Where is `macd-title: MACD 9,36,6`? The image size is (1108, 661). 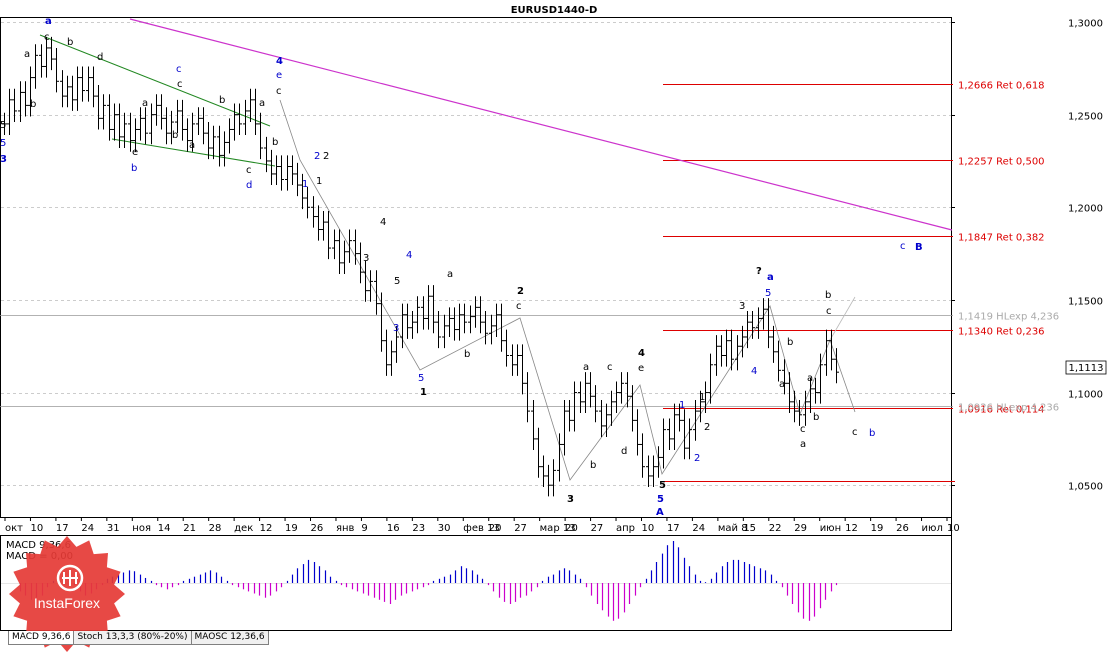 macd-title: MACD 9,36,6 is located at coordinates (38, 545).